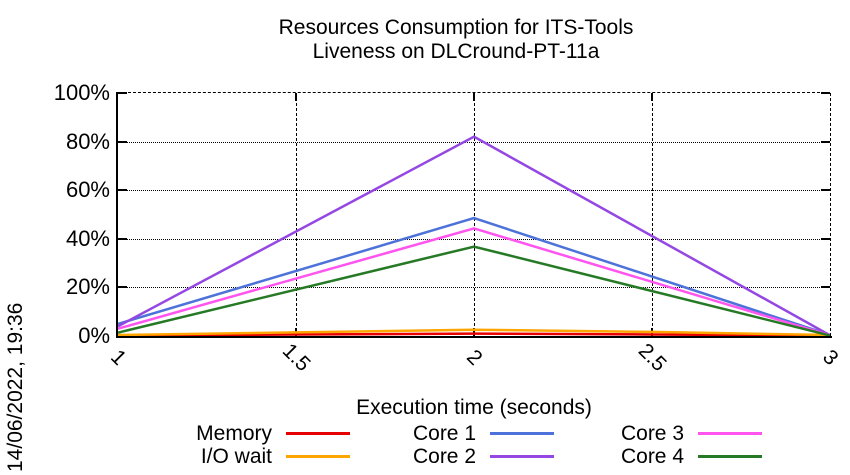 This screenshot has width=850, height=475. What do you see at coordinates (652, 456) in the screenshot?
I see `legend-label-core-4: Core 4` at bounding box center [652, 456].